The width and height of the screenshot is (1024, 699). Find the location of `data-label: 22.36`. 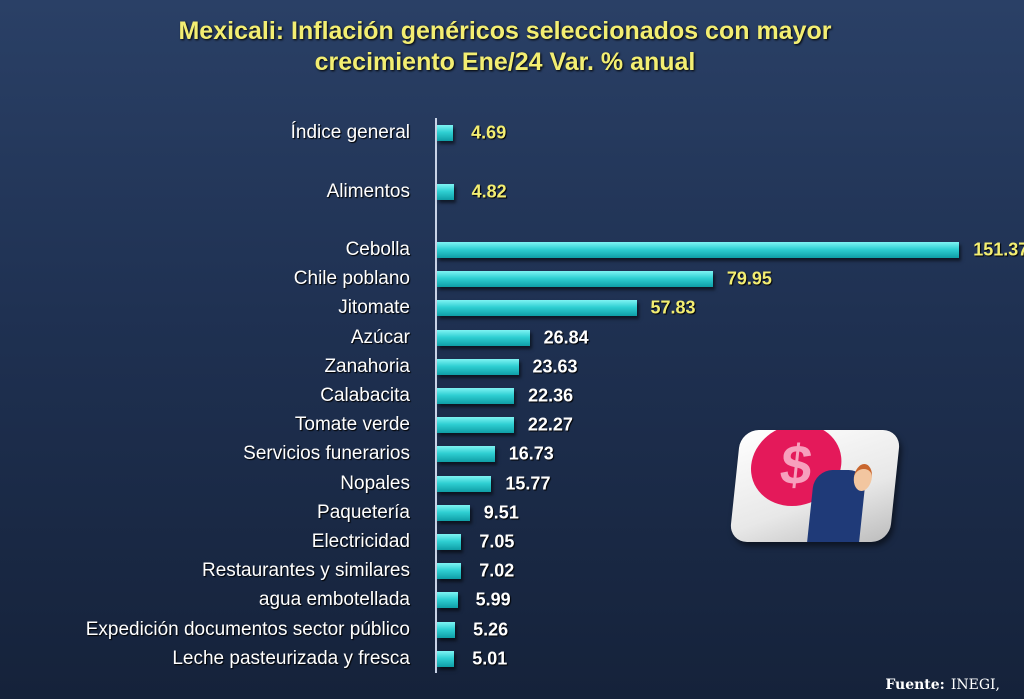

data-label: 22.36 is located at coordinates (551, 395).